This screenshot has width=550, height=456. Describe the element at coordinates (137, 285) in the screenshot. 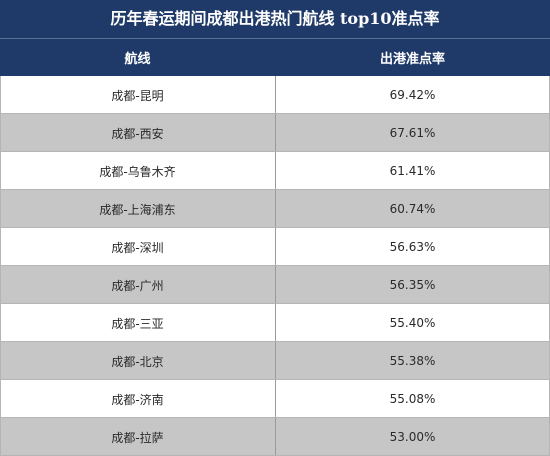

I see `cell-route: 成都-广州` at that location.